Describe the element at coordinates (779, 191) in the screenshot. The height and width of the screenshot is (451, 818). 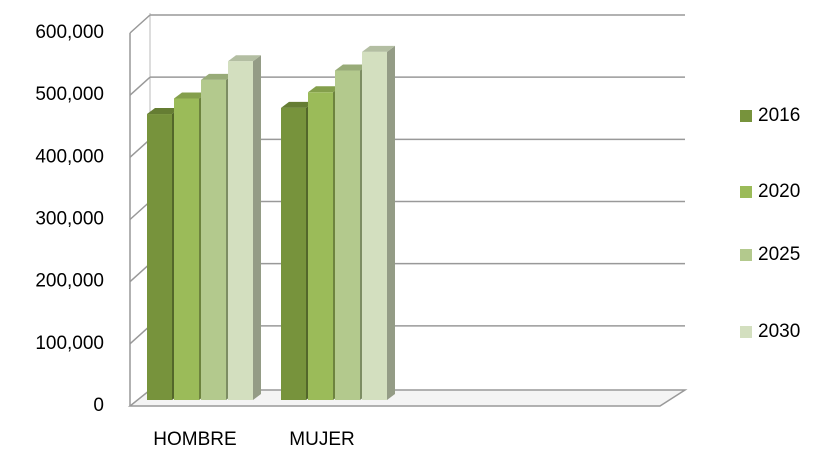
I see `legend-label: 2020` at that location.